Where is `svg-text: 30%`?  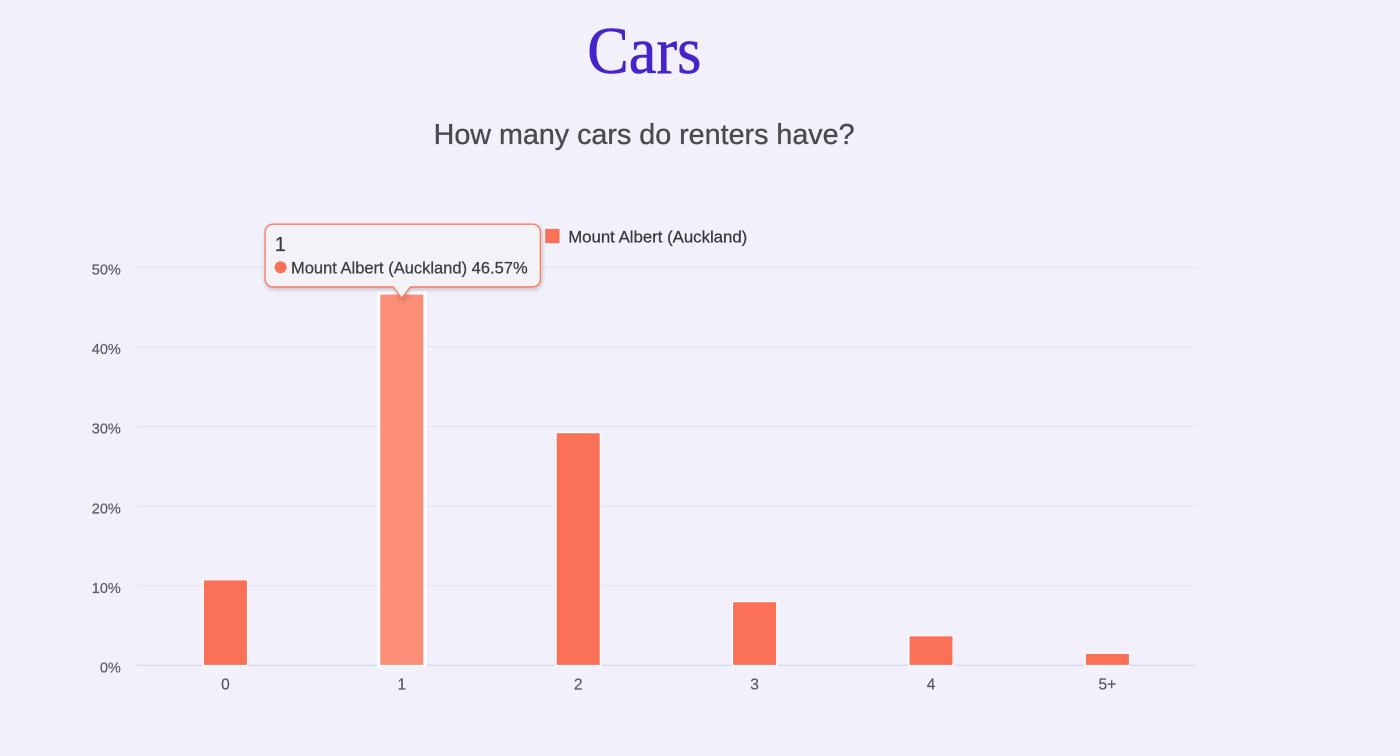 svg-text: 30% is located at coordinates (106, 430).